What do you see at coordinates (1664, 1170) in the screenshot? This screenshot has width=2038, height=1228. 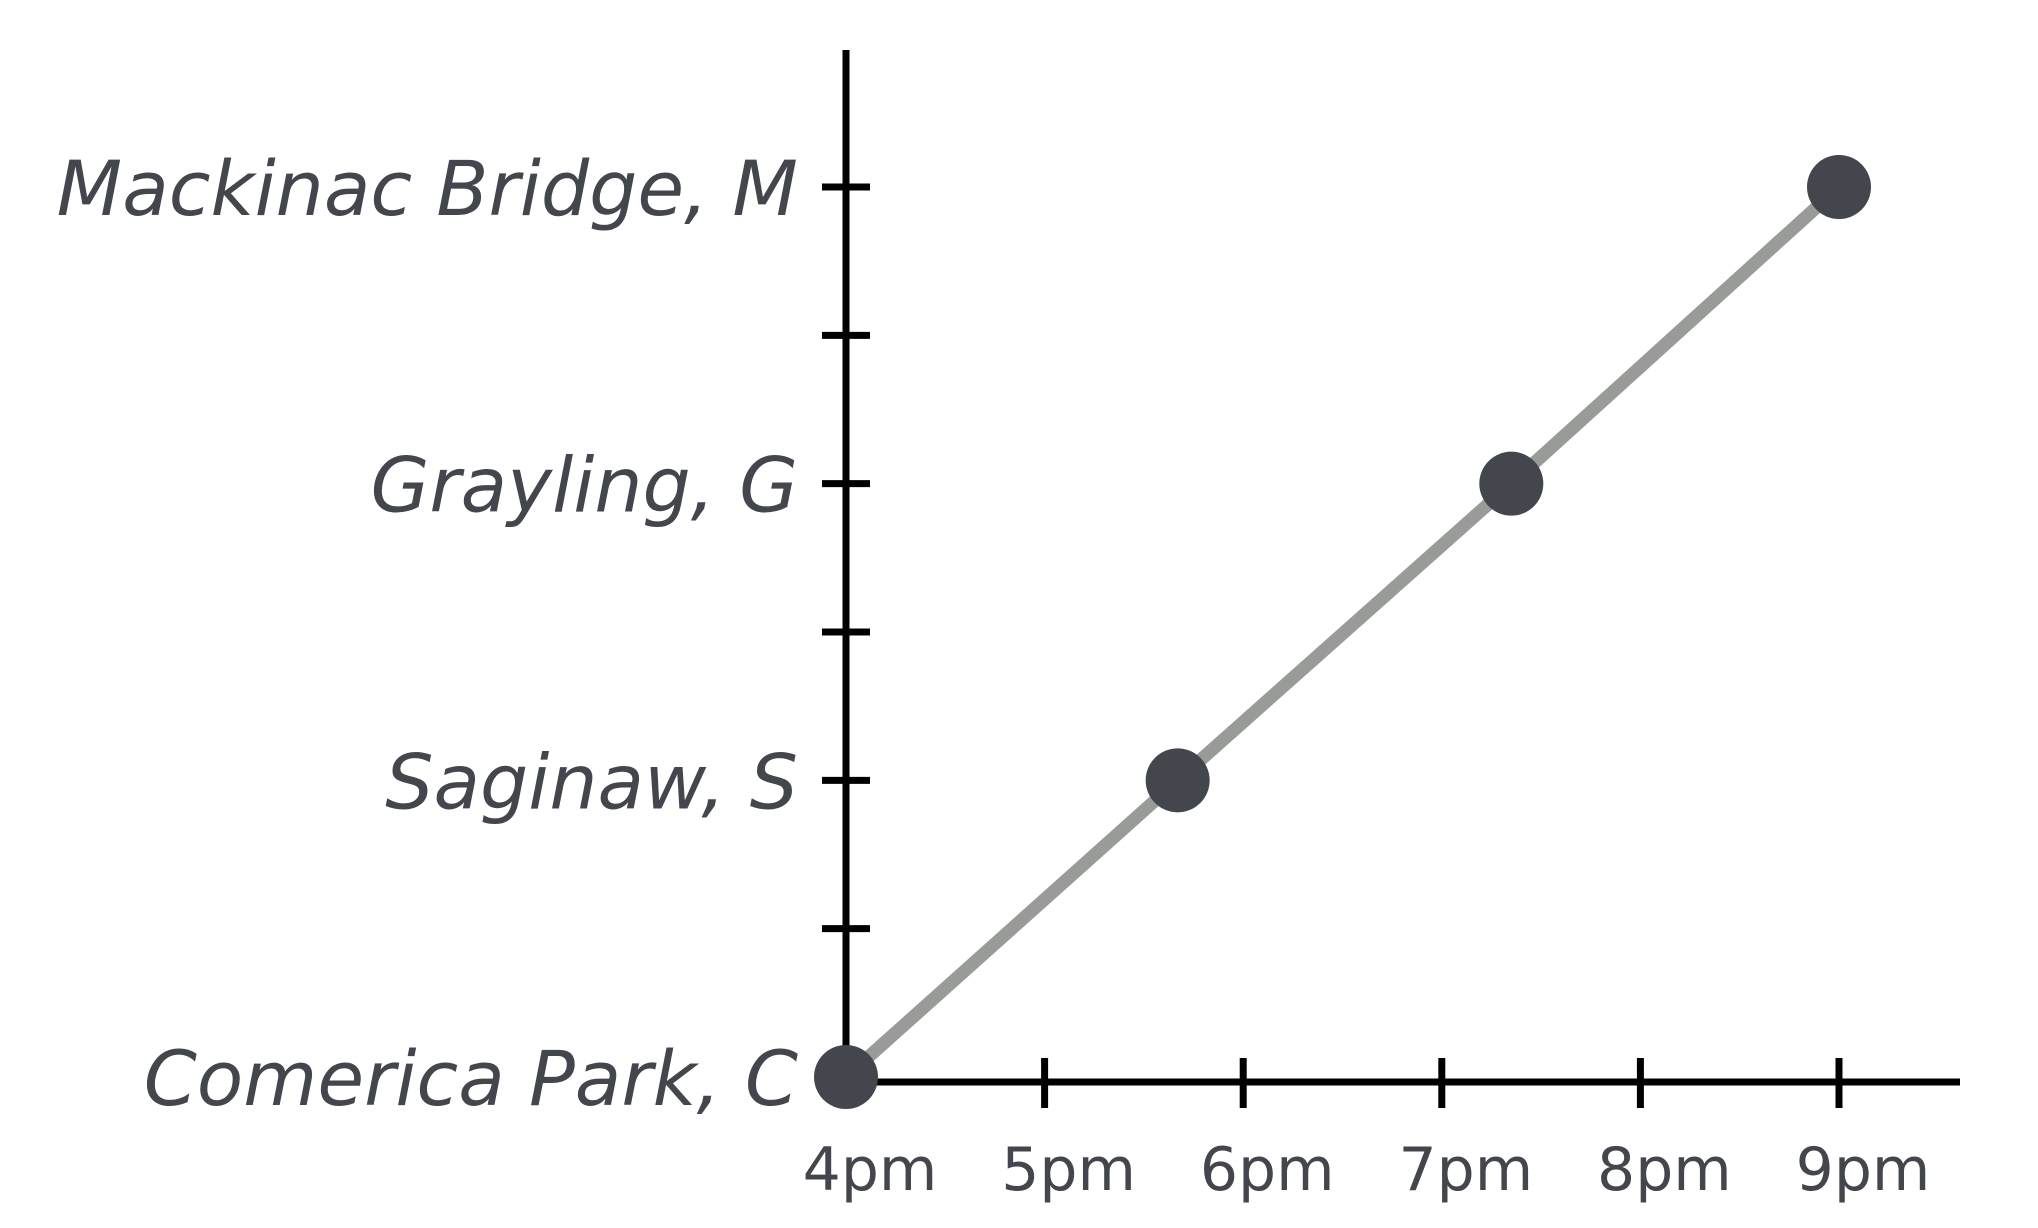 I see `x-tick-label: 8pm` at bounding box center [1664, 1170].